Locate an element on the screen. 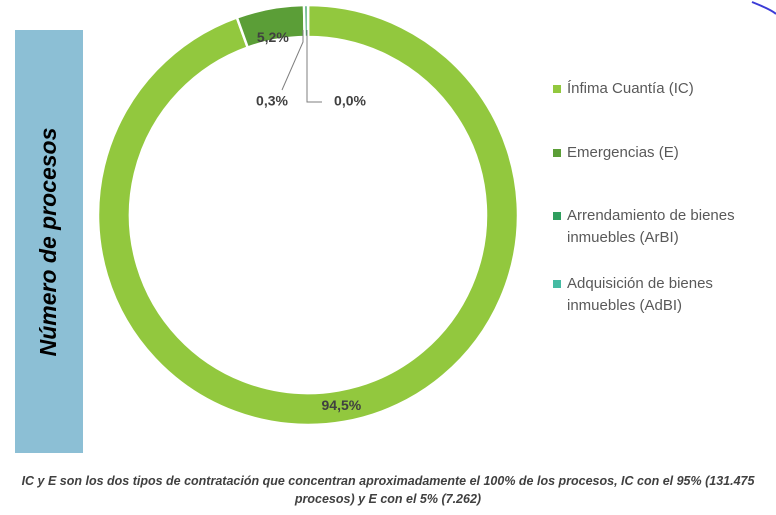  data-label: 0,0% is located at coordinates (350, 101).